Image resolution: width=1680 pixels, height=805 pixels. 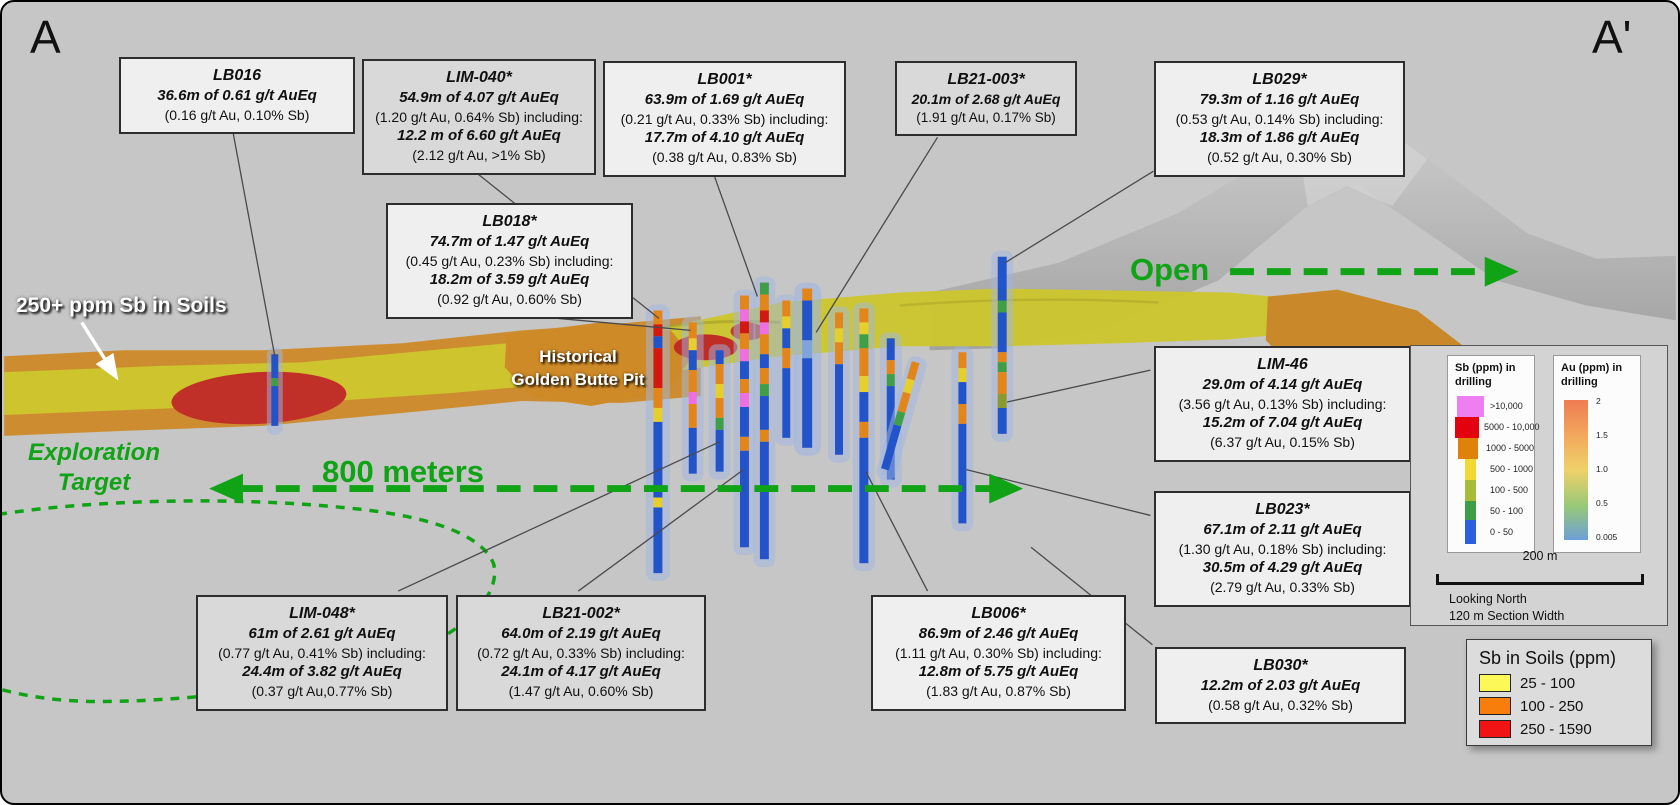 What do you see at coordinates (1494, 406) in the screenshot?
I see `legend-class-row: >10,000` at bounding box center [1494, 406].